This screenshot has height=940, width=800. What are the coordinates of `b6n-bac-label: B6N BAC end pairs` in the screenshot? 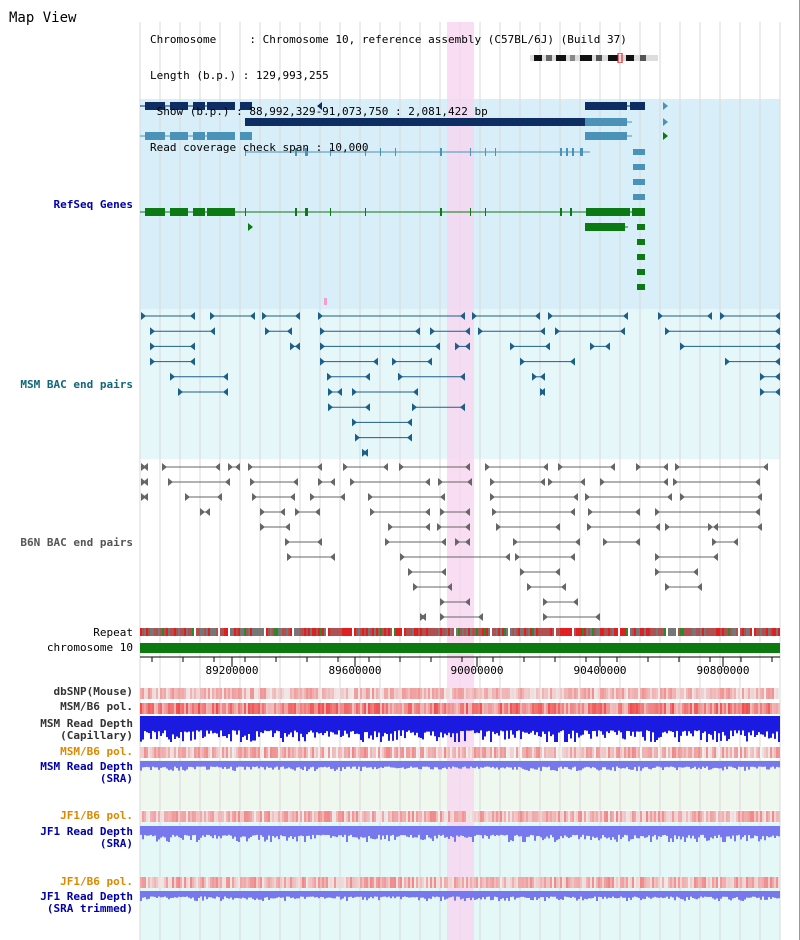 It's located at (76, 542).